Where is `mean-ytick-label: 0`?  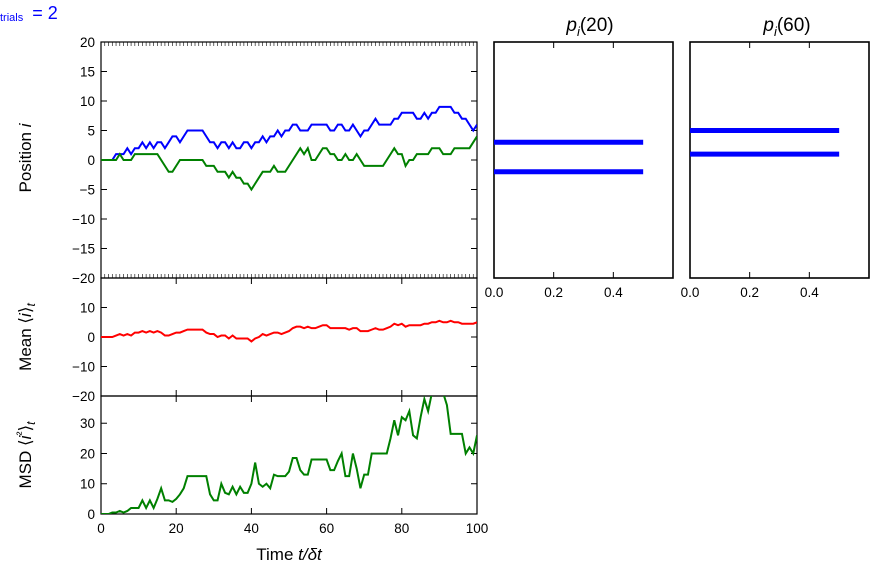 mean-ytick-label: 0 is located at coordinates (91, 337).